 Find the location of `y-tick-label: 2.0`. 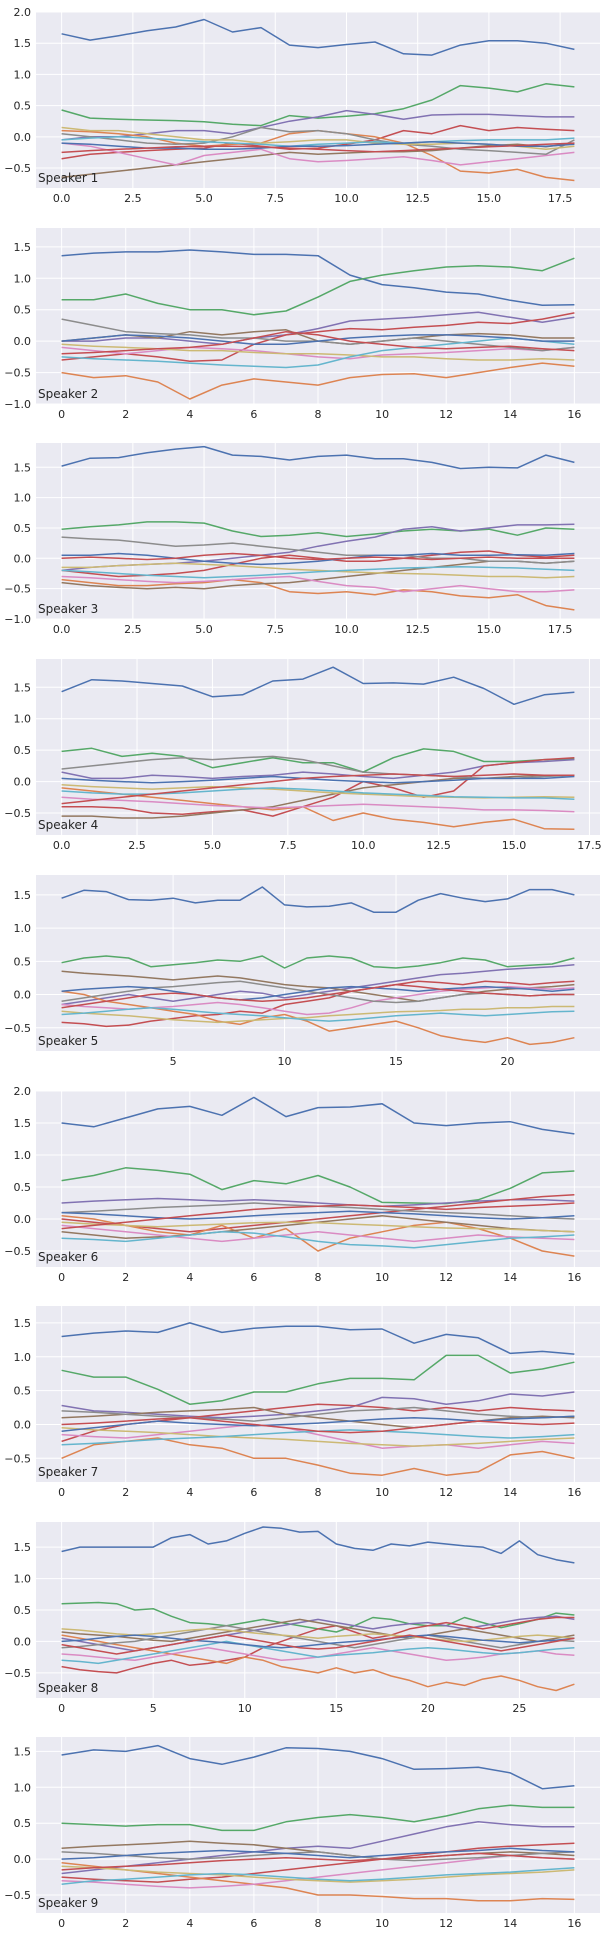

y-tick-label: 2.0 is located at coordinates (23, 12).